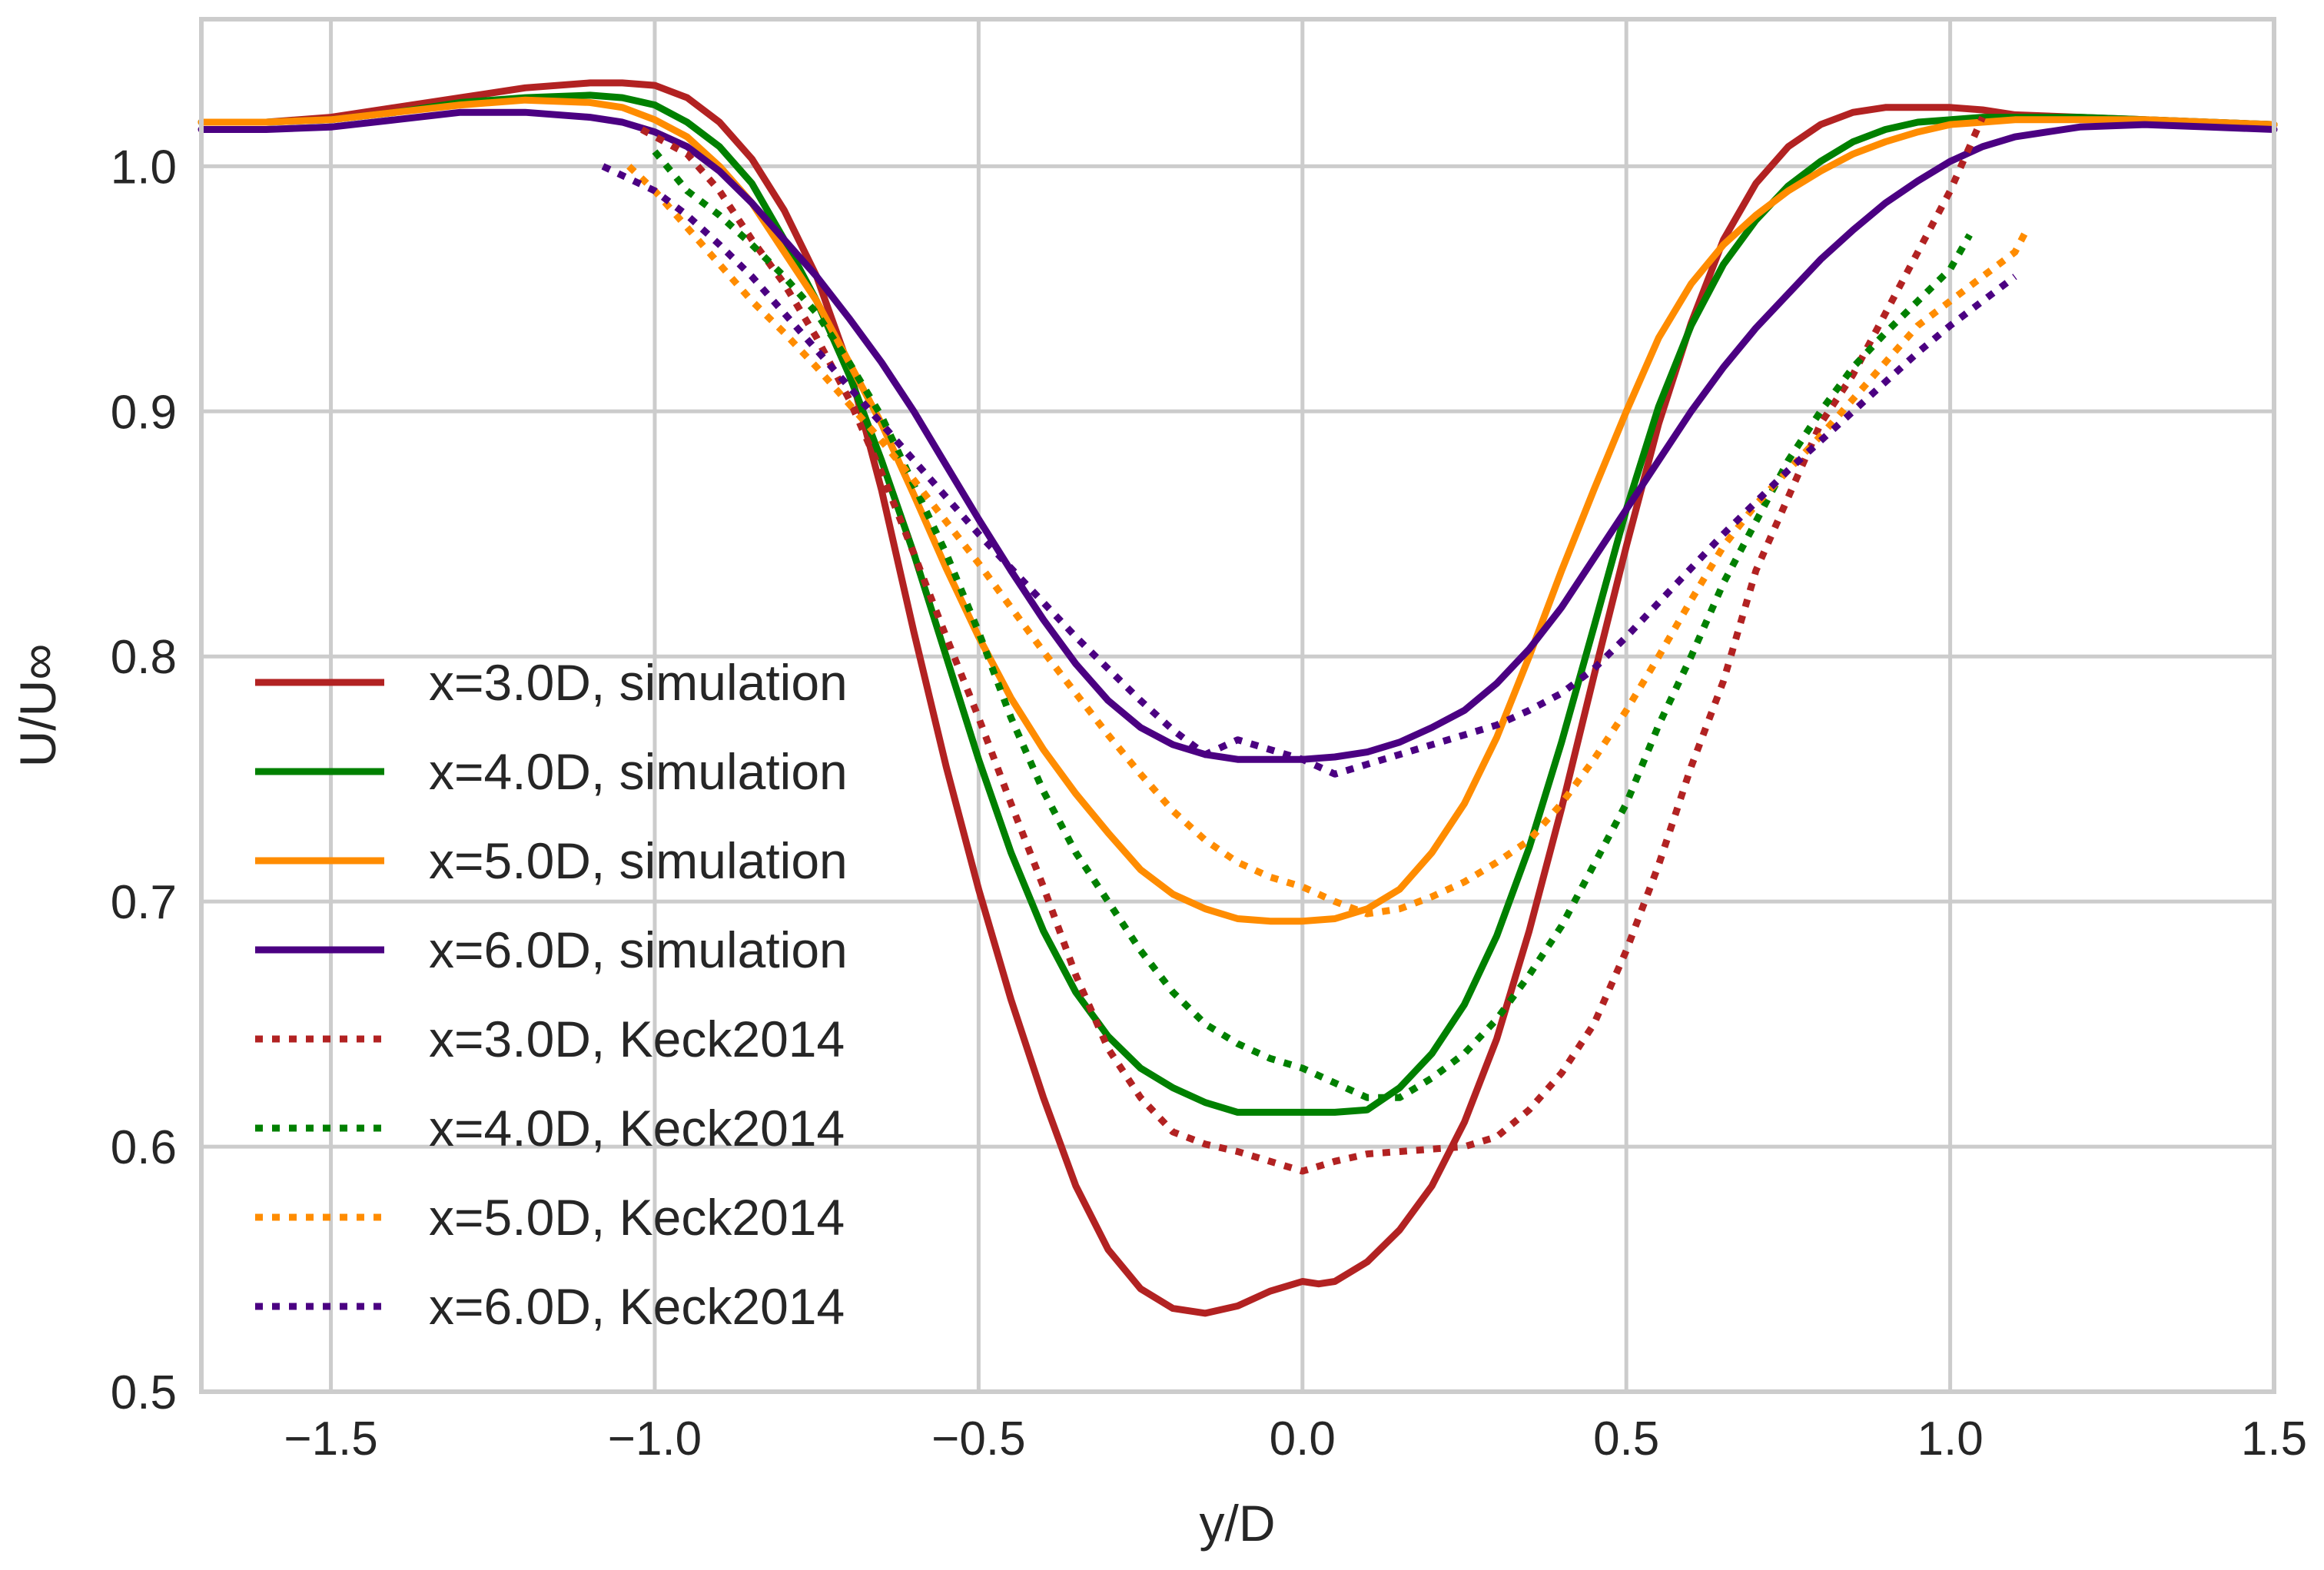 This screenshot has width=2324, height=1570. What do you see at coordinates (144, 1392) in the screenshot?
I see `y-tick-label: 0.5` at bounding box center [144, 1392].